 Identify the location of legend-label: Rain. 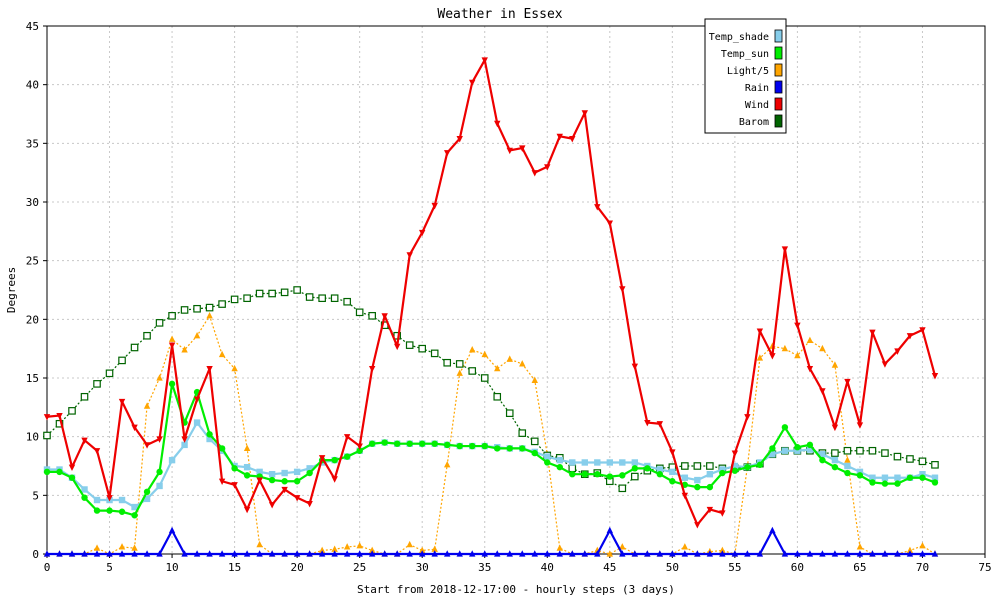
(757, 88).